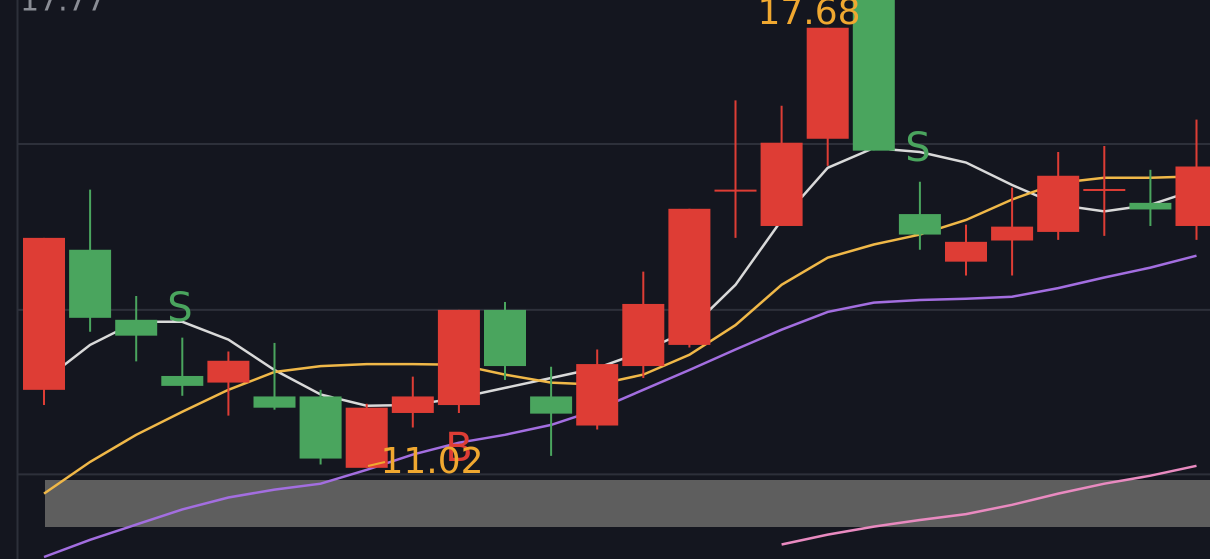 Image resolution: width=1210 pixels, height=559 pixels. What do you see at coordinates (63, 9) in the screenshot?
I see `annotation: 17.77` at bounding box center [63, 9].